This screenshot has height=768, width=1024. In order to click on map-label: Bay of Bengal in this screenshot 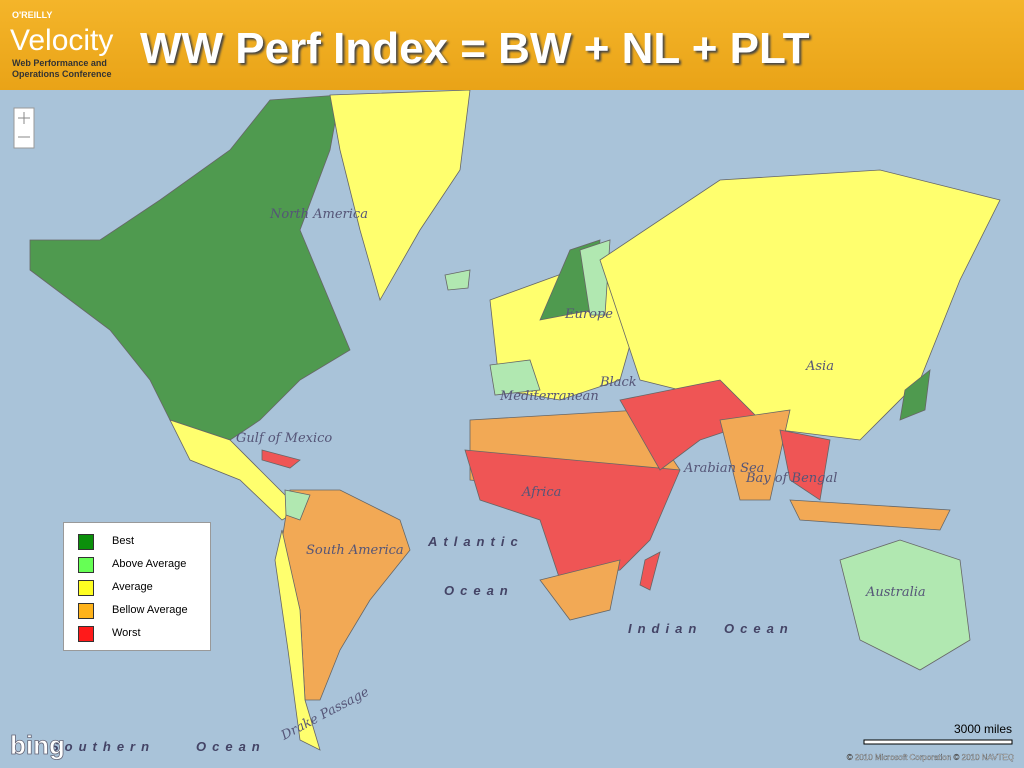, I will do `click(791, 478)`.